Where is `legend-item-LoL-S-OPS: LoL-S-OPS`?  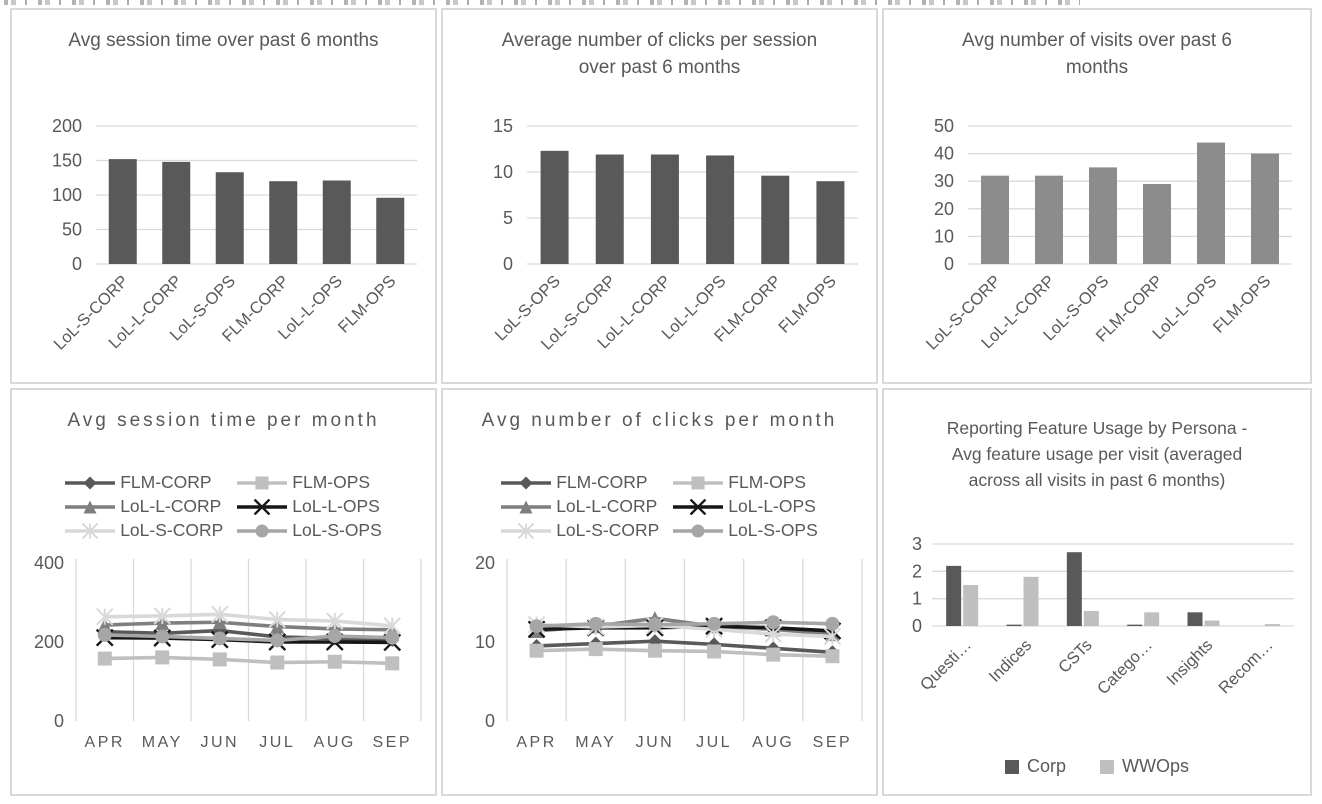 legend-item-LoL-S-OPS: LoL-S-OPS is located at coordinates (745, 530).